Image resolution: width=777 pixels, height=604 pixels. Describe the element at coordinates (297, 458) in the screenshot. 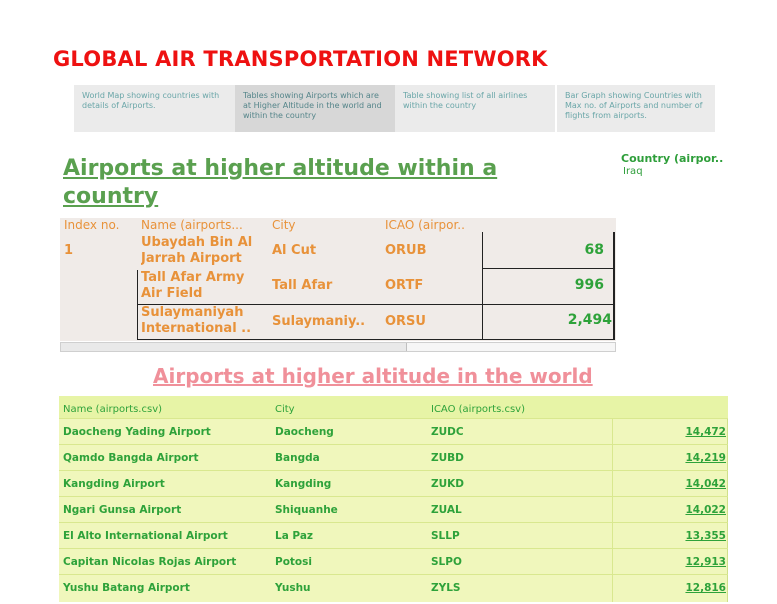

I see `city-cell: Bangda` at that location.